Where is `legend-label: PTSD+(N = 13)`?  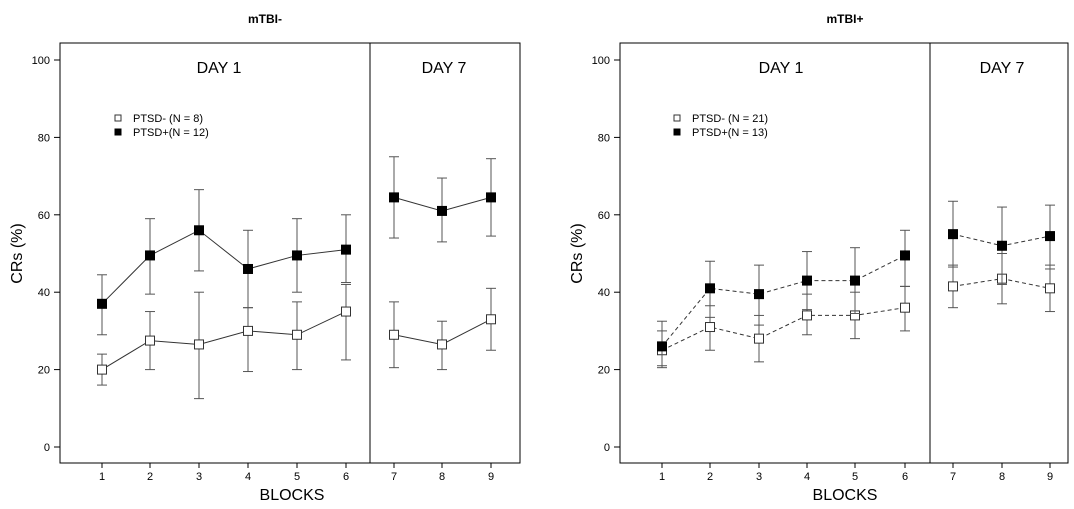 legend-label: PTSD+(N = 13) is located at coordinates (730, 133).